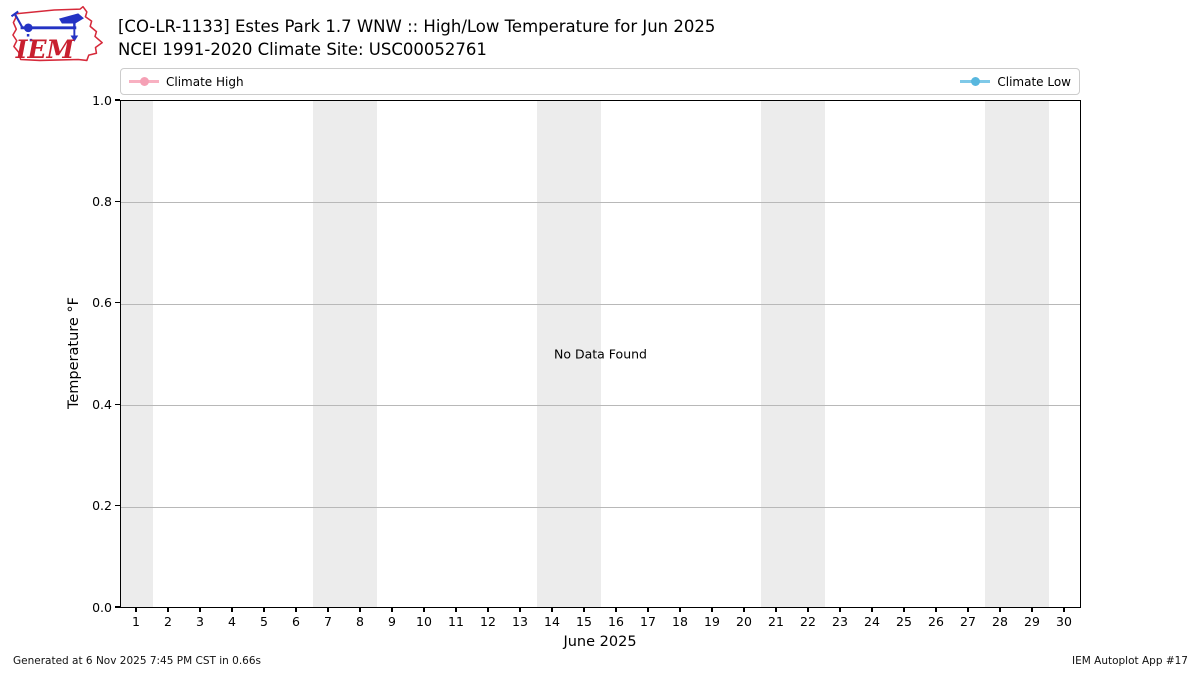 The height and width of the screenshot is (675, 1200). Describe the element at coordinates (975, 82) in the screenshot. I see `climate-low-marker-icon` at that location.